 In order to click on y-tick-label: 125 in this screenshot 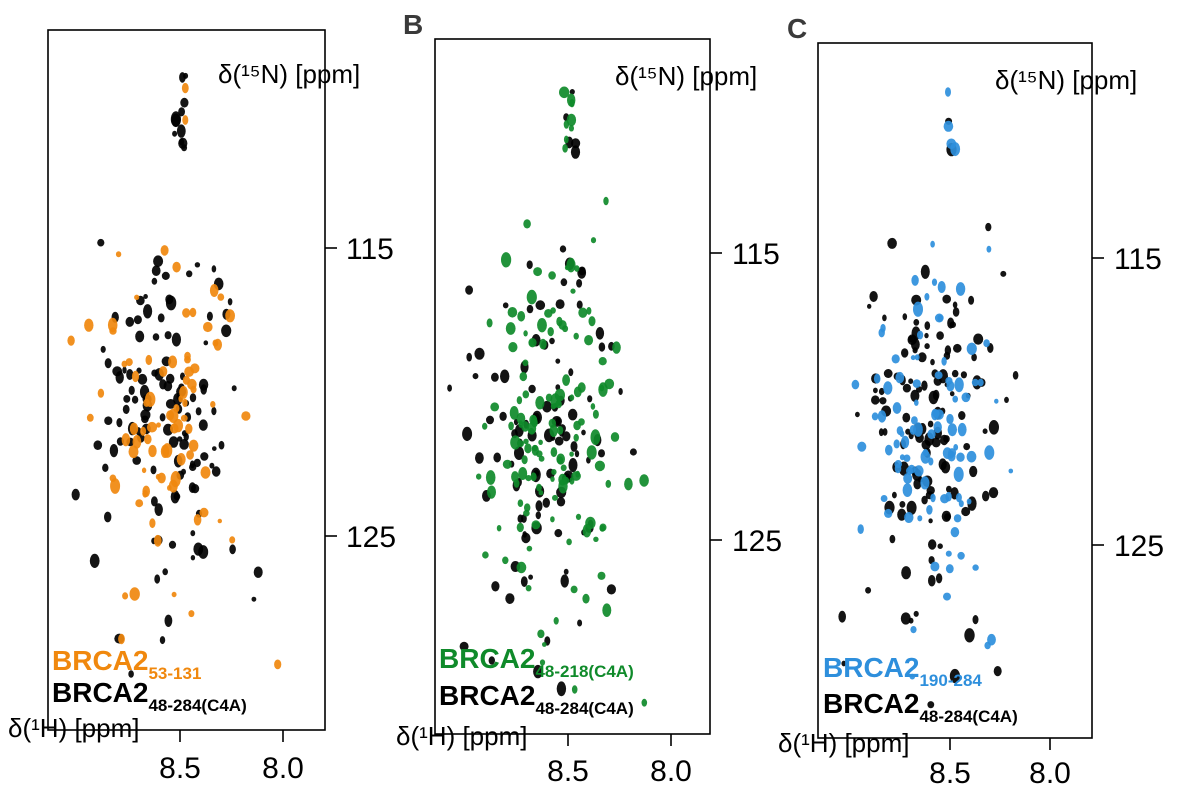, I will do `click(757, 541)`.